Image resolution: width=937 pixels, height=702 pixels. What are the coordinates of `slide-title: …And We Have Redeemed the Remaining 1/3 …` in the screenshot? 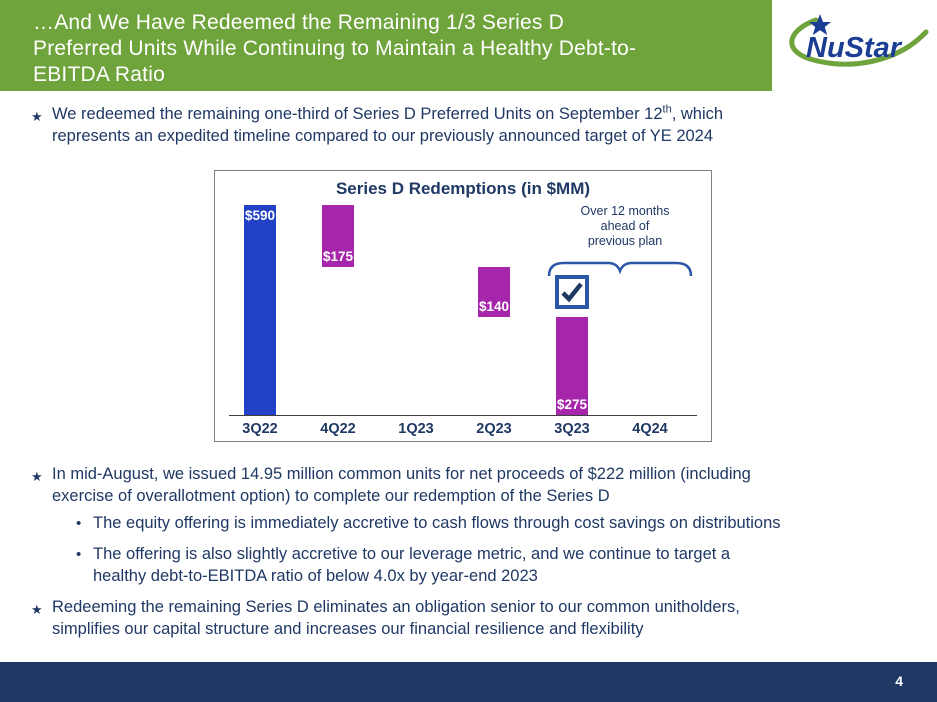 It's located at (386, 44).